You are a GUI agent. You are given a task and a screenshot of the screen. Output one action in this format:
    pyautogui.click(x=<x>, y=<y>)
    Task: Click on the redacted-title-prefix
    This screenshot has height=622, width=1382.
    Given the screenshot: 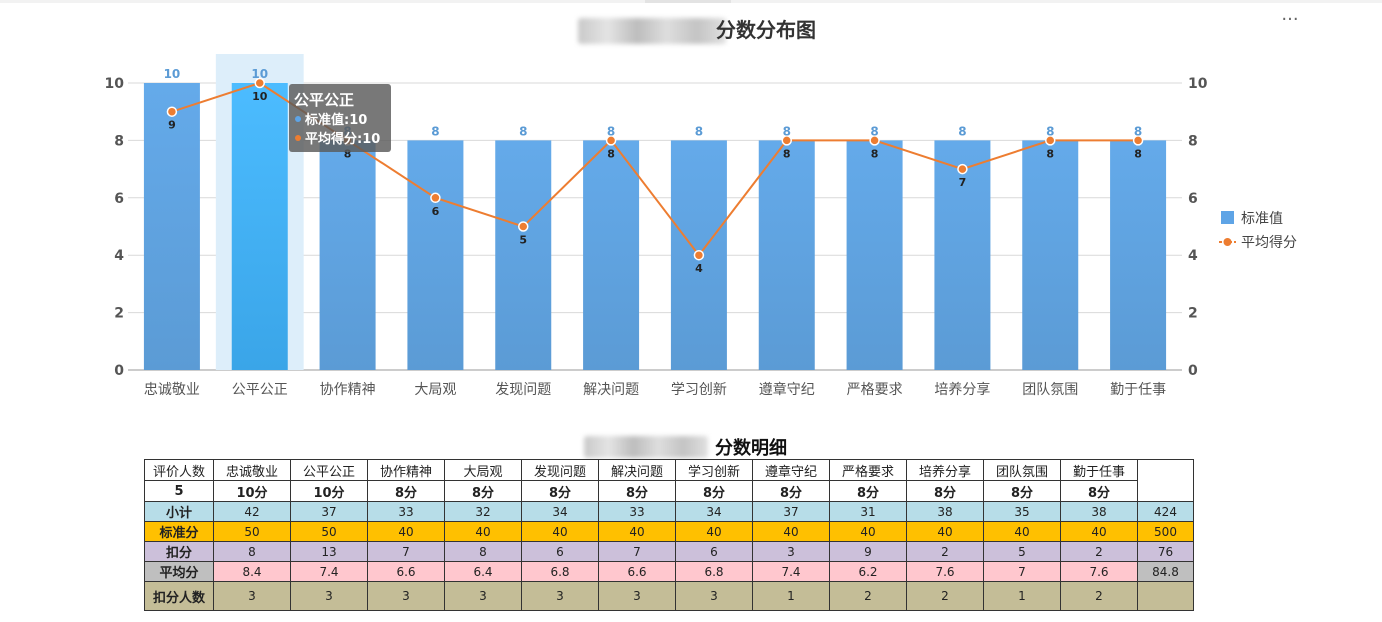 What is the action you would take?
    pyautogui.click(x=652, y=31)
    